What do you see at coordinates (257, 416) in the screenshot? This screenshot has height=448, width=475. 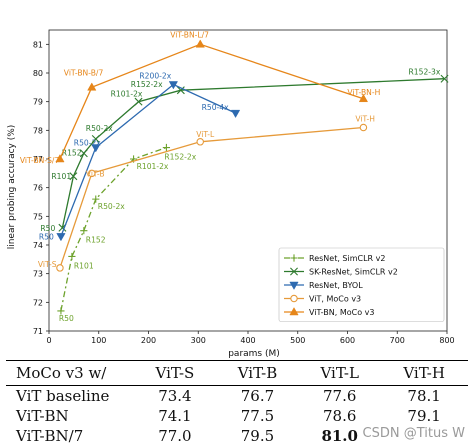 I see `table-cell: 77.5` at bounding box center [257, 416].